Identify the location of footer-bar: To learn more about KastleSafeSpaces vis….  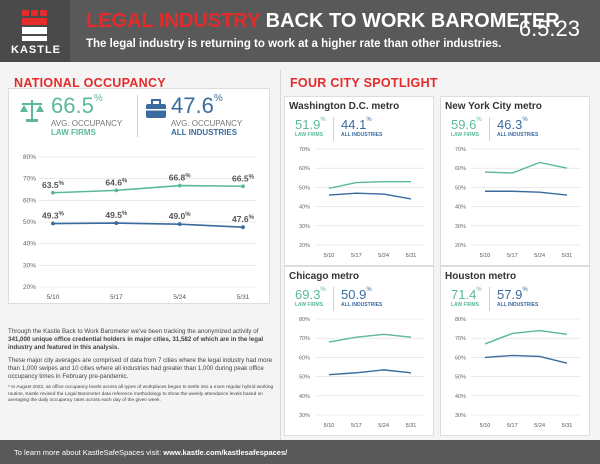
(300, 452).